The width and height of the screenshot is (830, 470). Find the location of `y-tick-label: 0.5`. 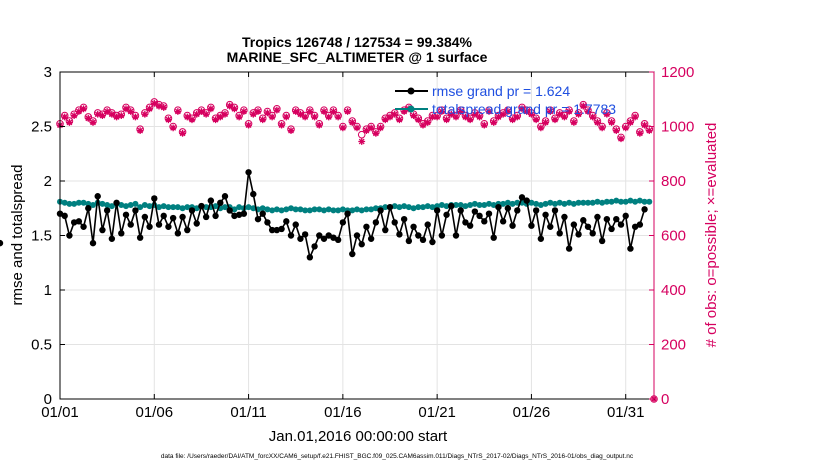

y-tick-label: 0.5 is located at coordinates (41, 345).